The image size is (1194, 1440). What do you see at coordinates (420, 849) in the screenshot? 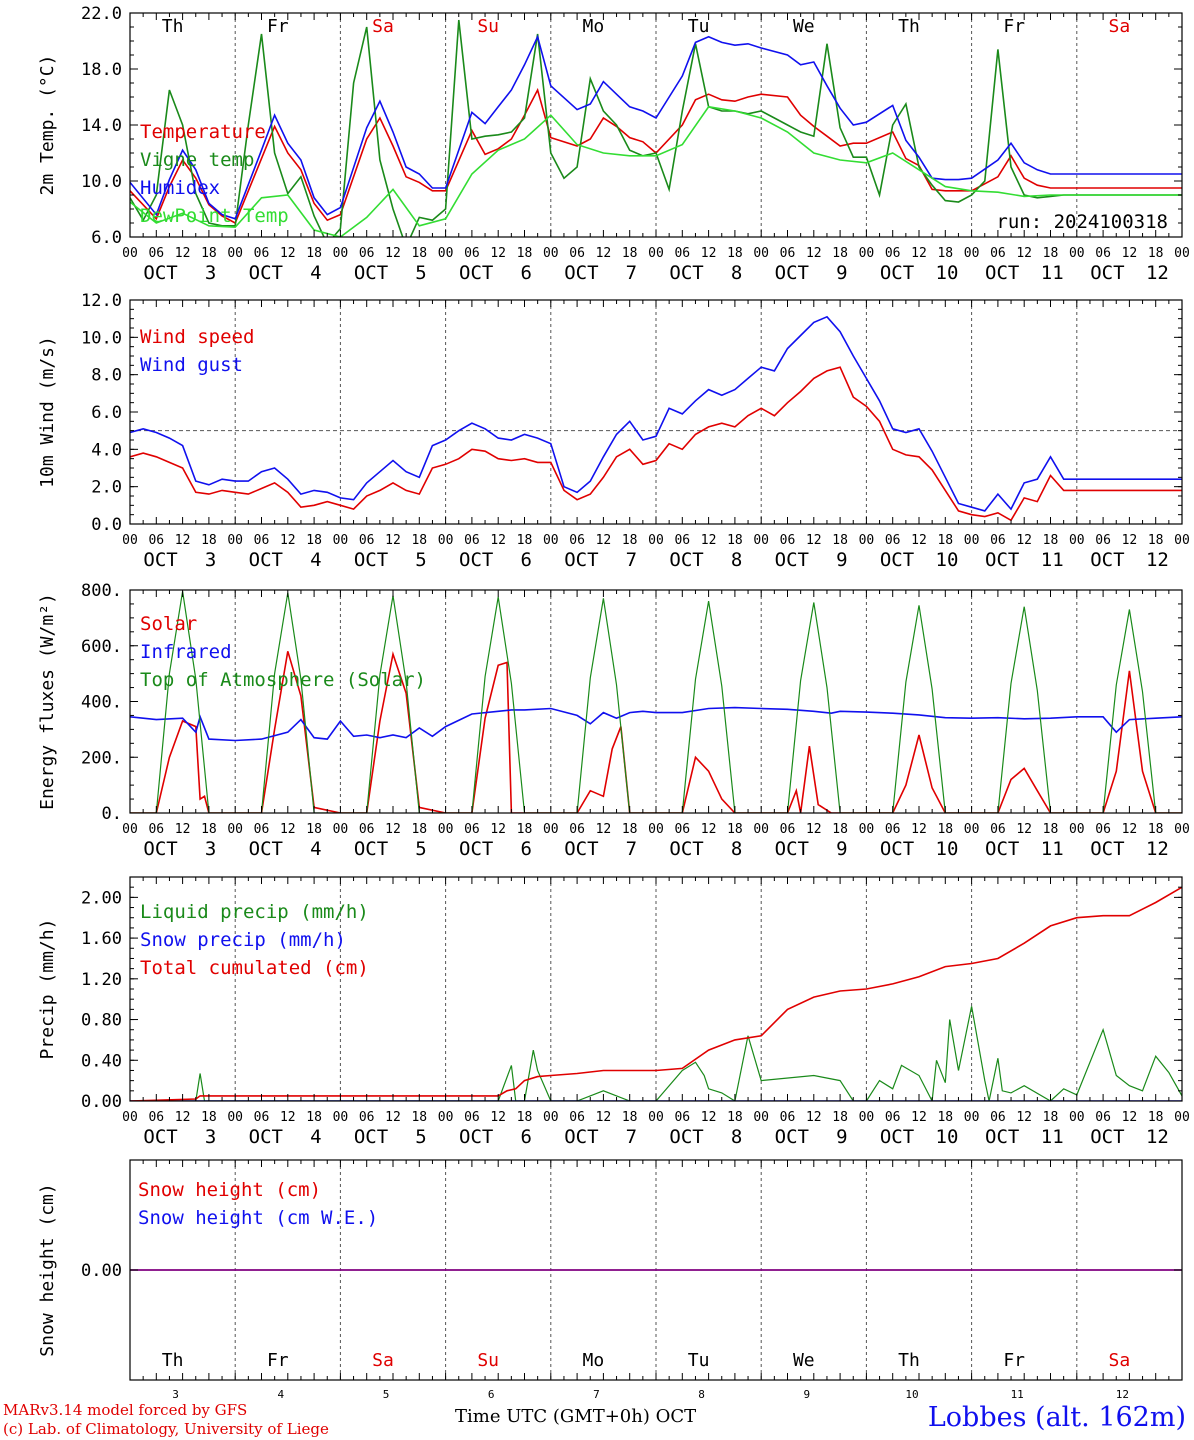
I see `date-day-label: 5` at bounding box center [420, 849].